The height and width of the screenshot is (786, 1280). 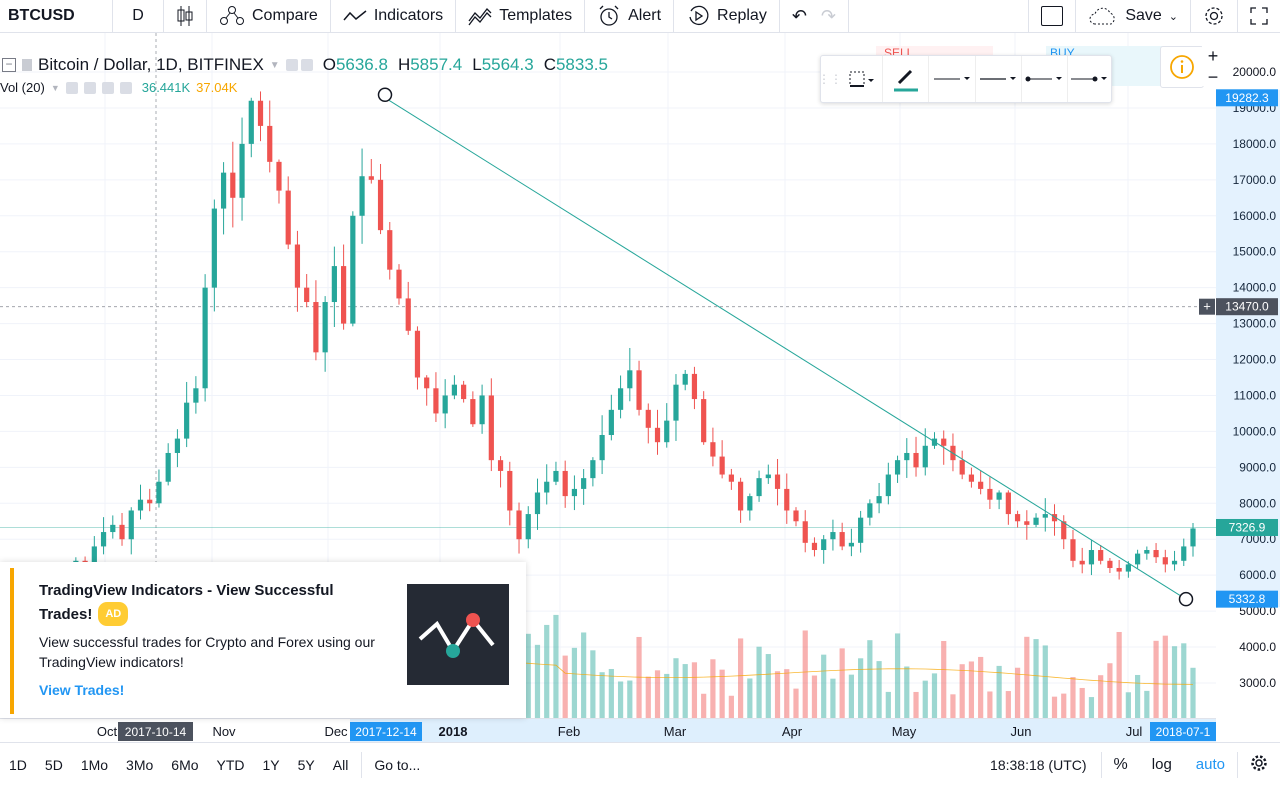 I want to click on alert-button: Alert, so click(x=630, y=16).